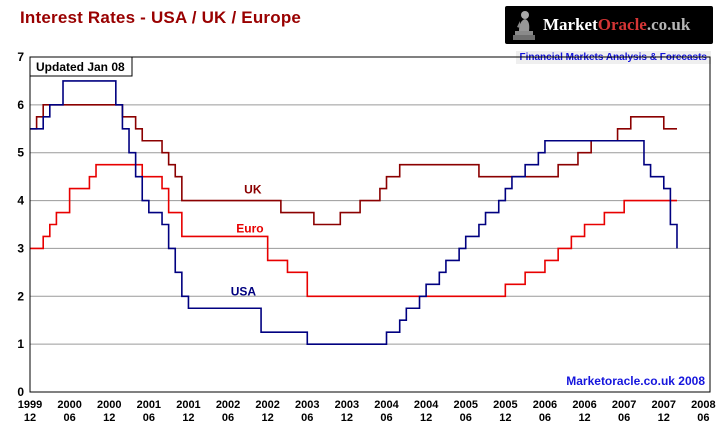 The height and width of the screenshot is (436, 720). What do you see at coordinates (20, 105) in the screenshot?
I see `y-tick-label: 6` at bounding box center [20, 105].